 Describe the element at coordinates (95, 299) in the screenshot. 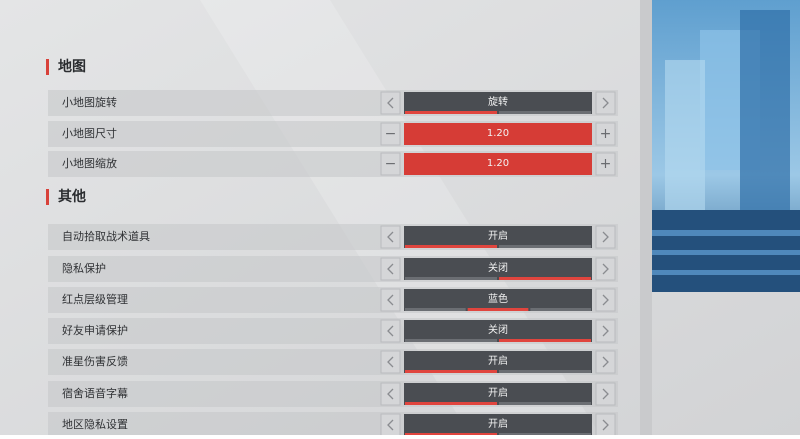

I see `setting-label: 红点层级管理` at that location.